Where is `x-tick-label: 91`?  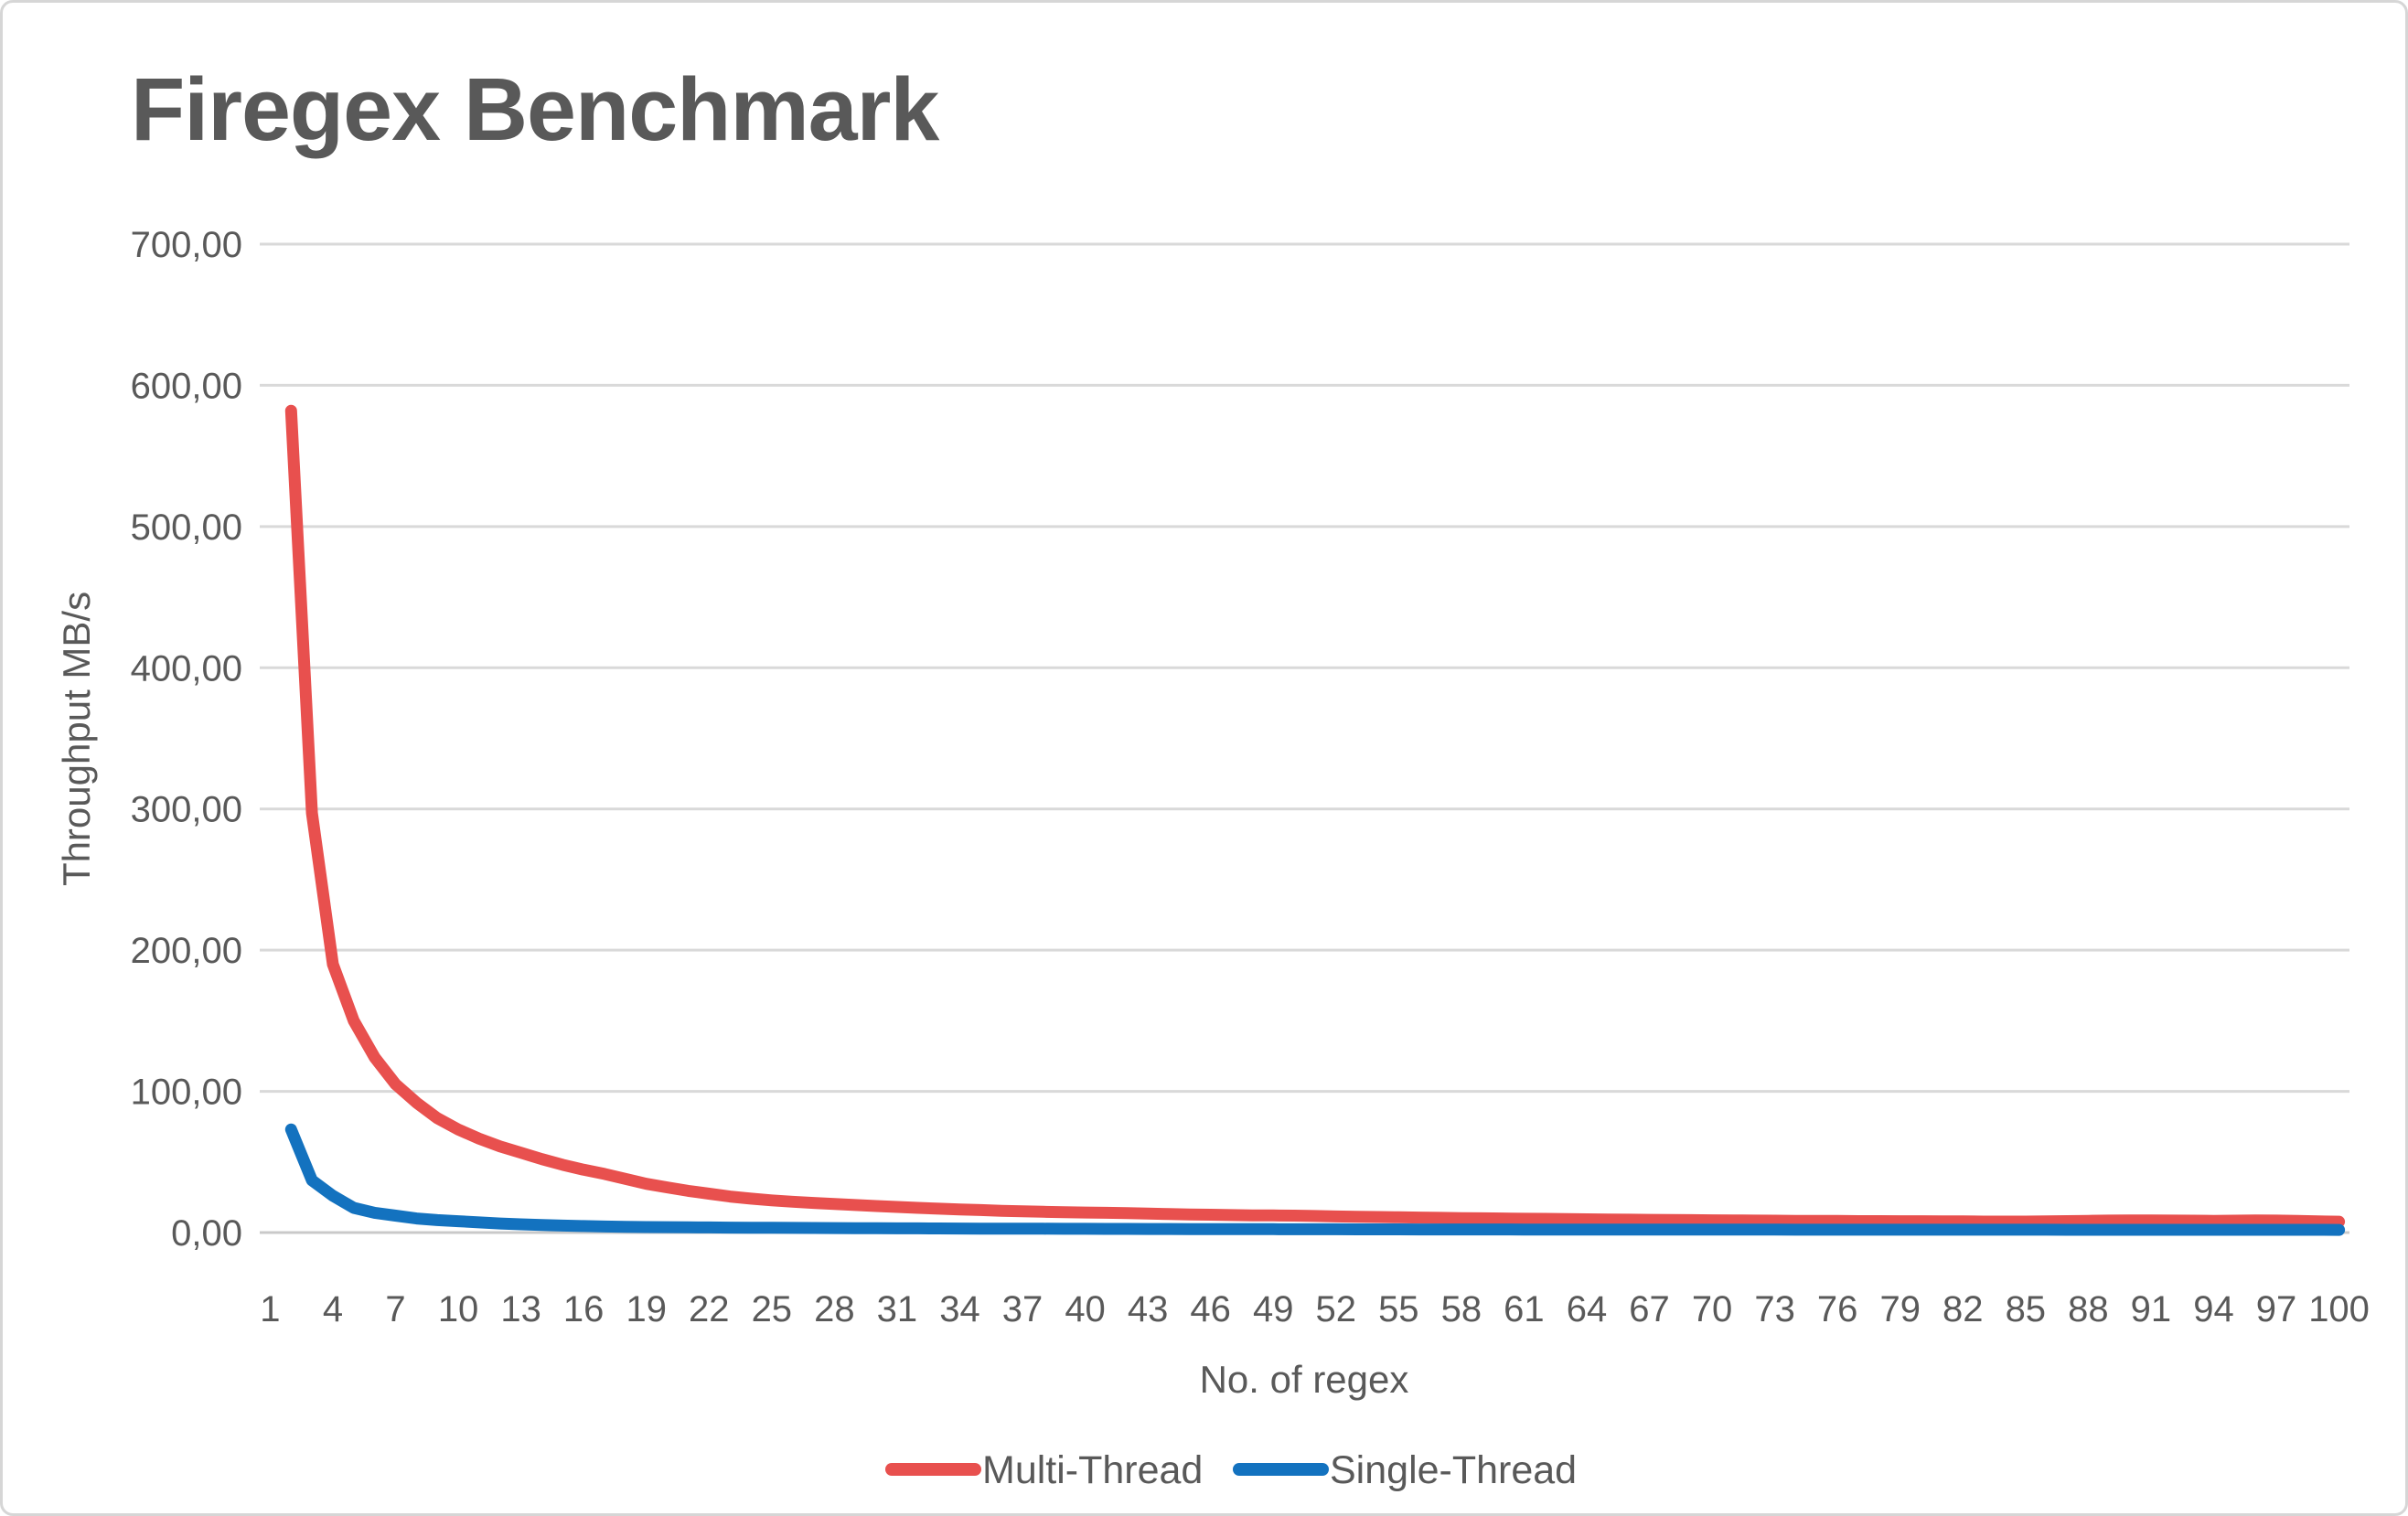 x-tick-label: 91 is located at coordinates (2152, 1309).